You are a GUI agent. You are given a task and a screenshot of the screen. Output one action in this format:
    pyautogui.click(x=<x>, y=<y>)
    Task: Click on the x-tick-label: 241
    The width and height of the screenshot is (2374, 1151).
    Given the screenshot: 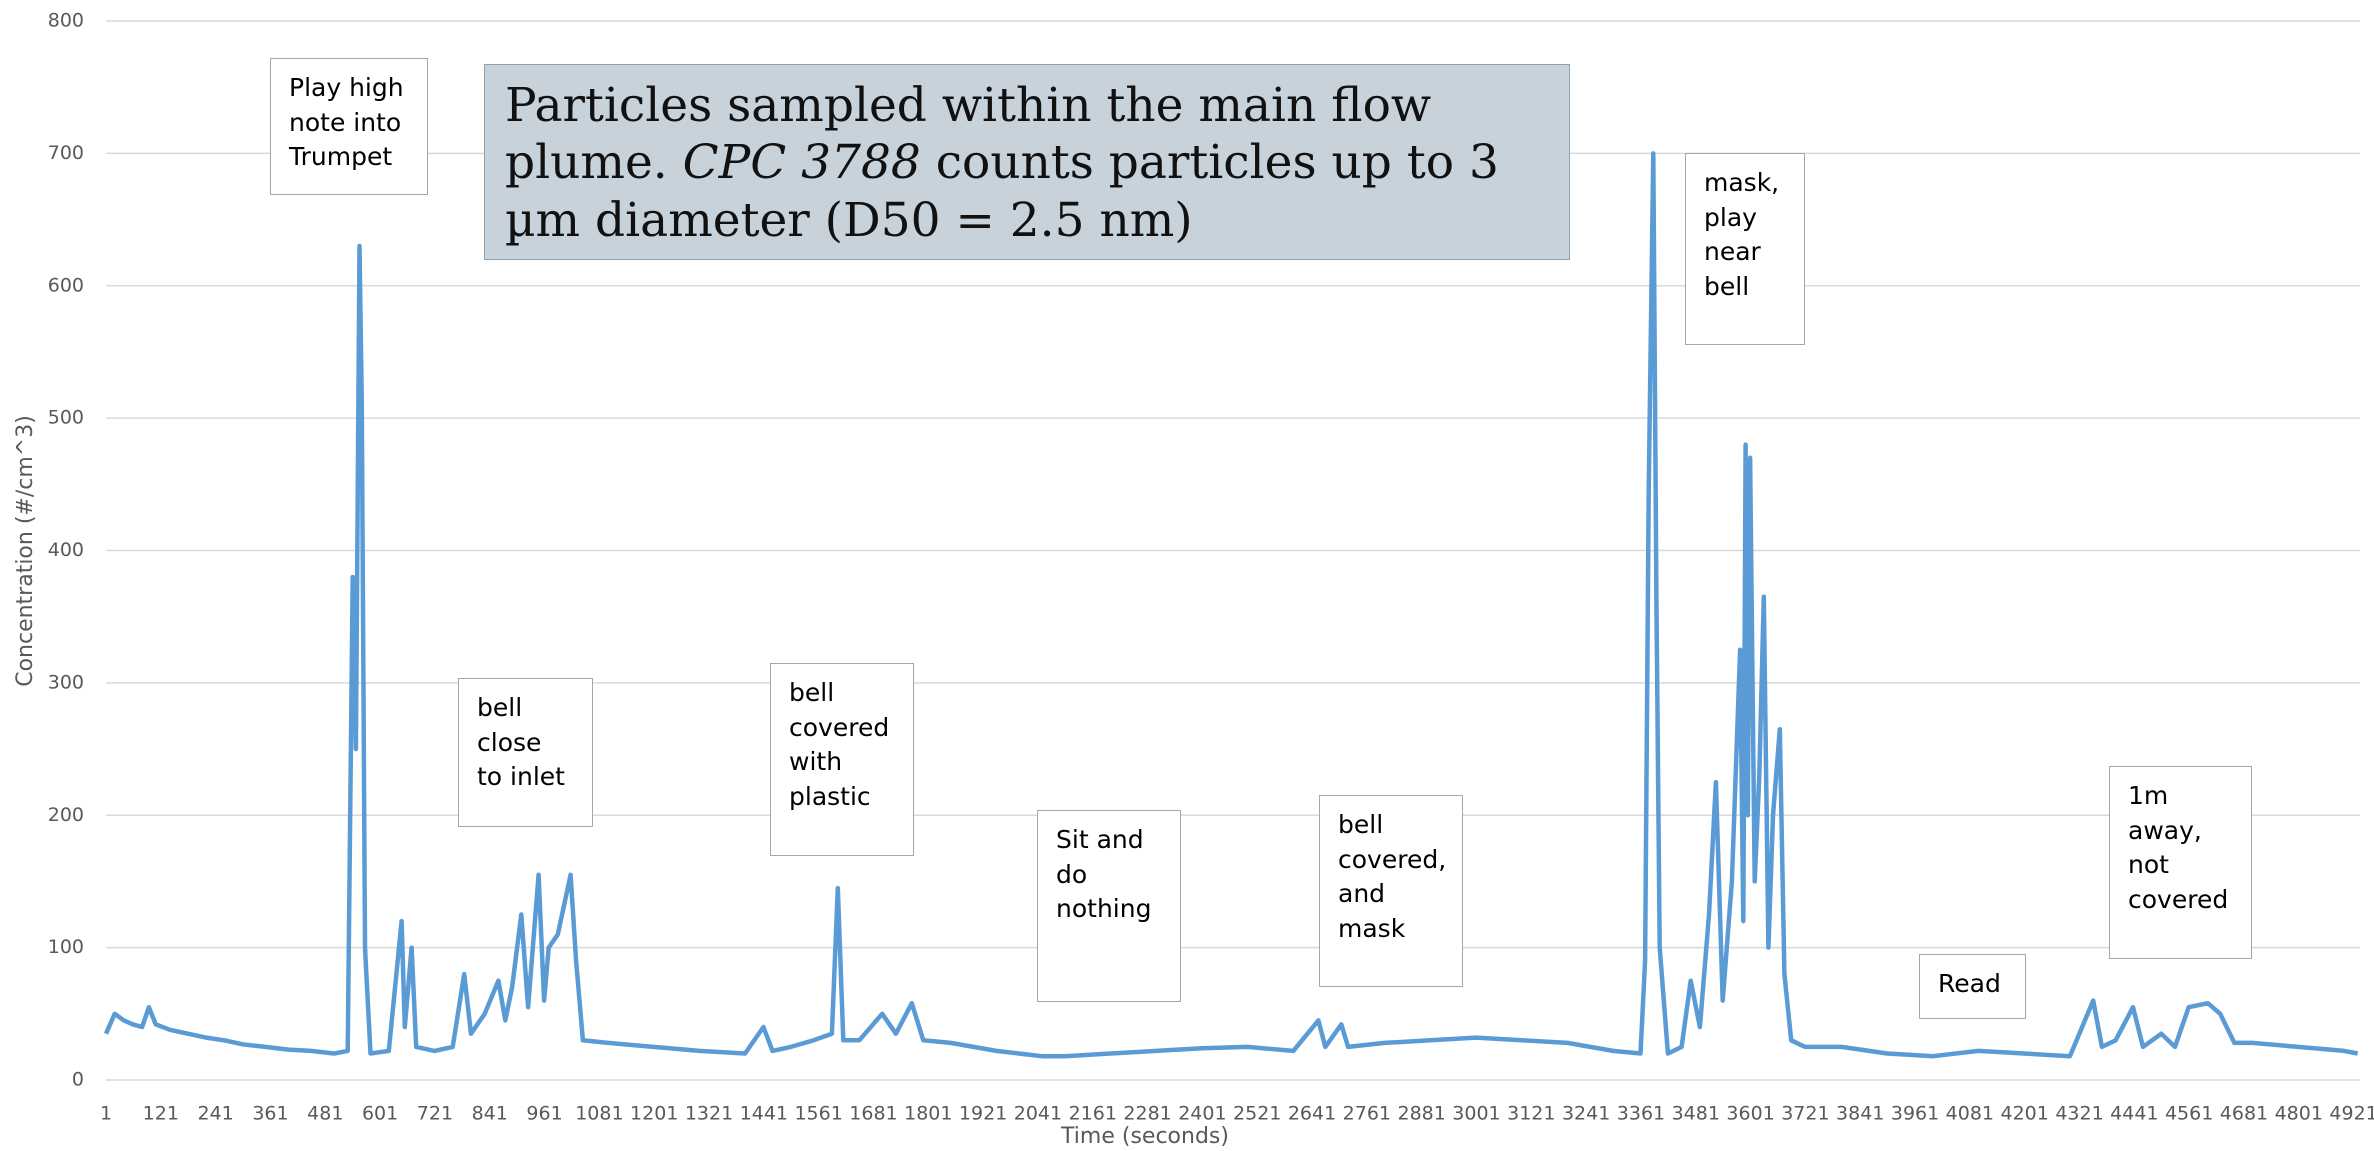 What is the action you would take?
    pyautogui.click(x=216, y=1114)
    